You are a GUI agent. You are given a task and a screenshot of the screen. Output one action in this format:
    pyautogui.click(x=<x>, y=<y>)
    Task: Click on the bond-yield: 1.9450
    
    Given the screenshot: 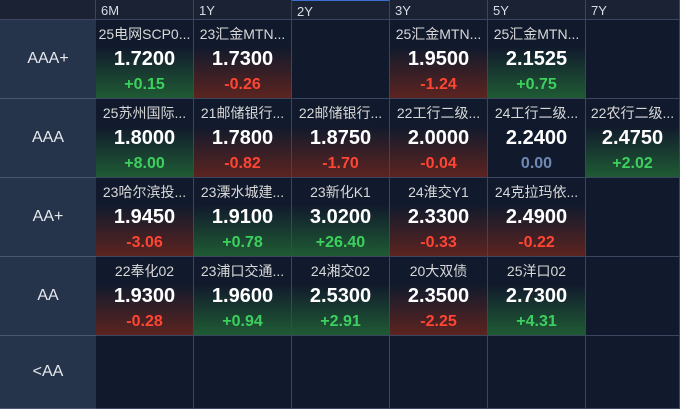 What is the action you would take?
    pyautogui.click(x=144, y=217)
    